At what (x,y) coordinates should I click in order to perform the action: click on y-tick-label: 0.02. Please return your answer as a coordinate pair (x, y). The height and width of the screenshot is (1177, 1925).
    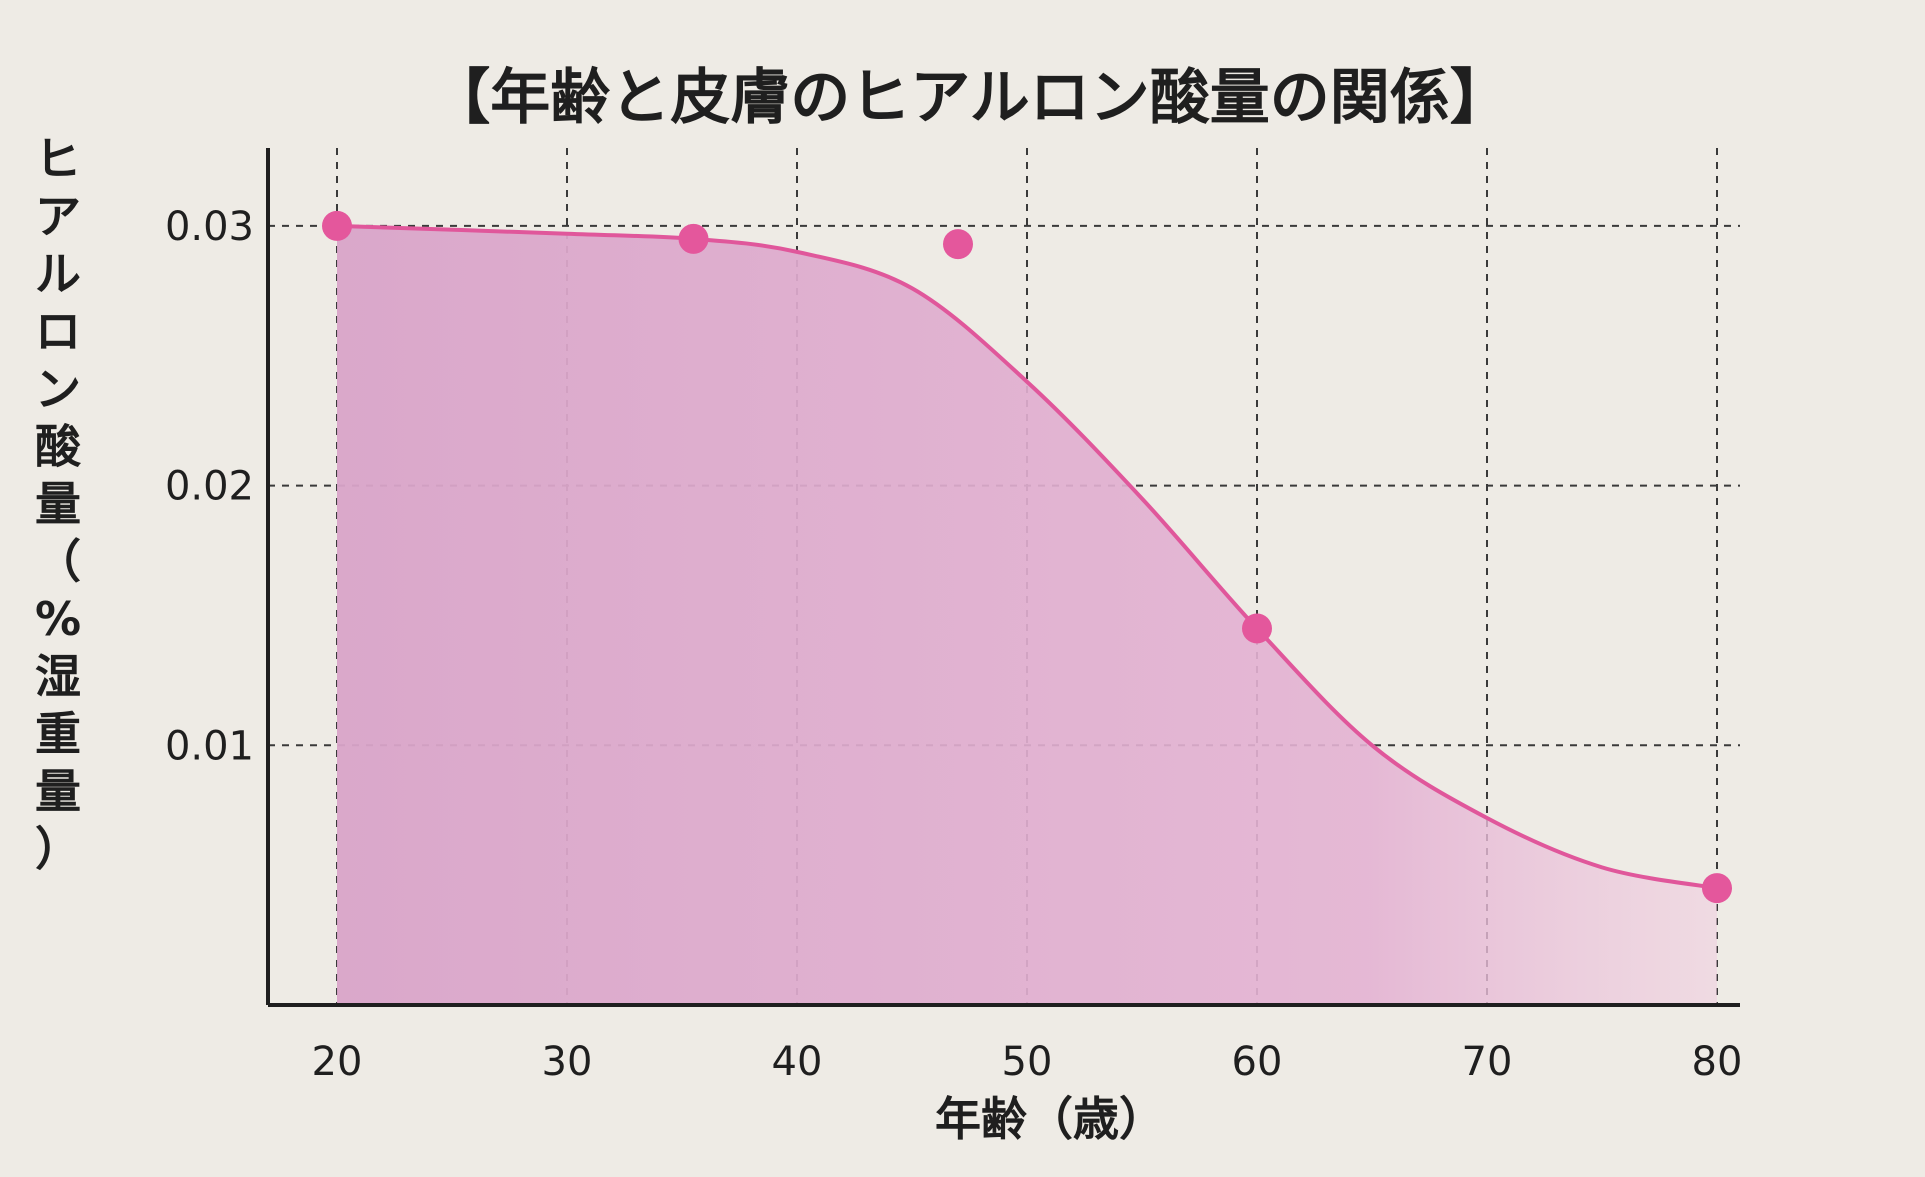
    Looking at the image, I should click on (209, 487).